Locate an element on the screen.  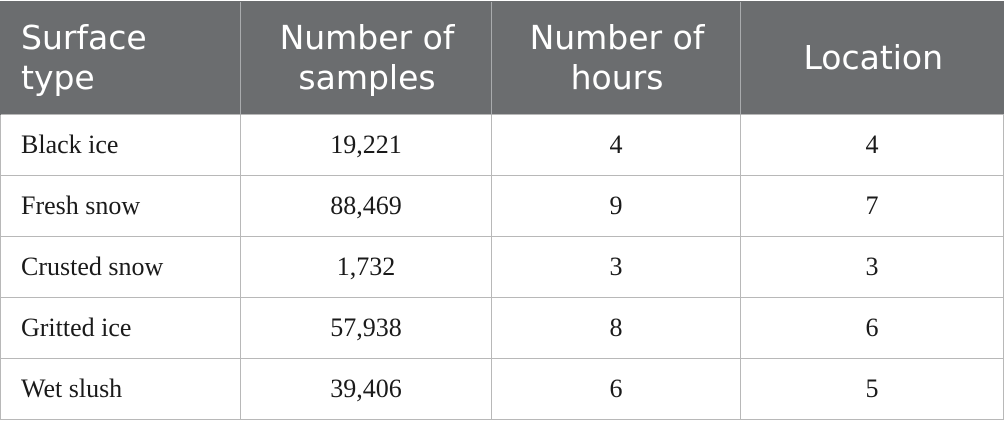
cell-surface-type: Fresh snow is located at coordinates (120, 206).